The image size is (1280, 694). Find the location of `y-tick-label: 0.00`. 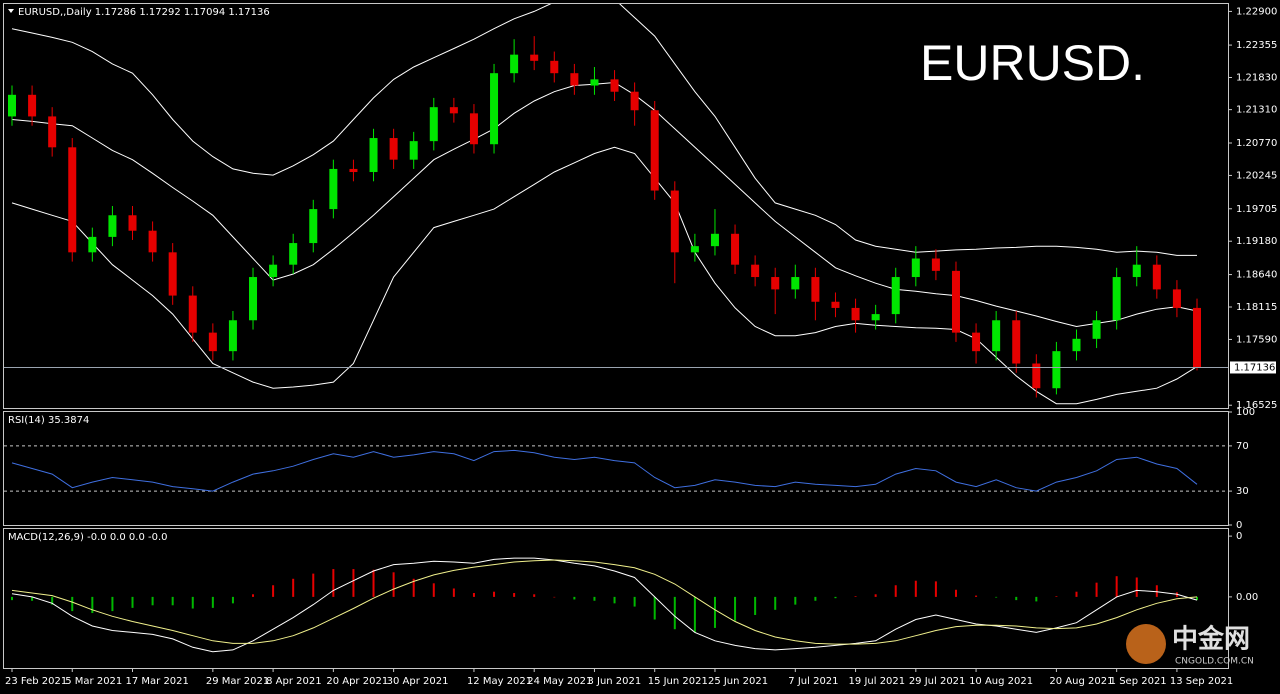

y-tick-label: 0.00 is located at coordinates (1247, 597).